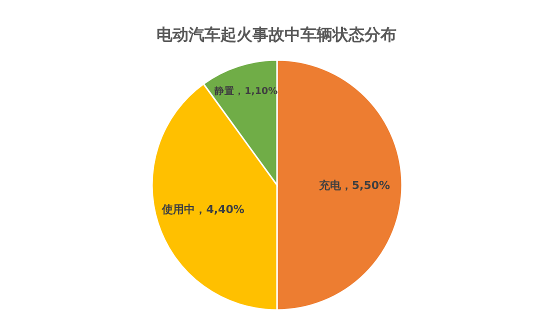 Image resolution: width=553 pixels, height=334 pixels. What do you see at coordinates (202, 209) in the screenshot?
I see `slice-label: 使用中，4,40%` at bounding box center [202, 209].